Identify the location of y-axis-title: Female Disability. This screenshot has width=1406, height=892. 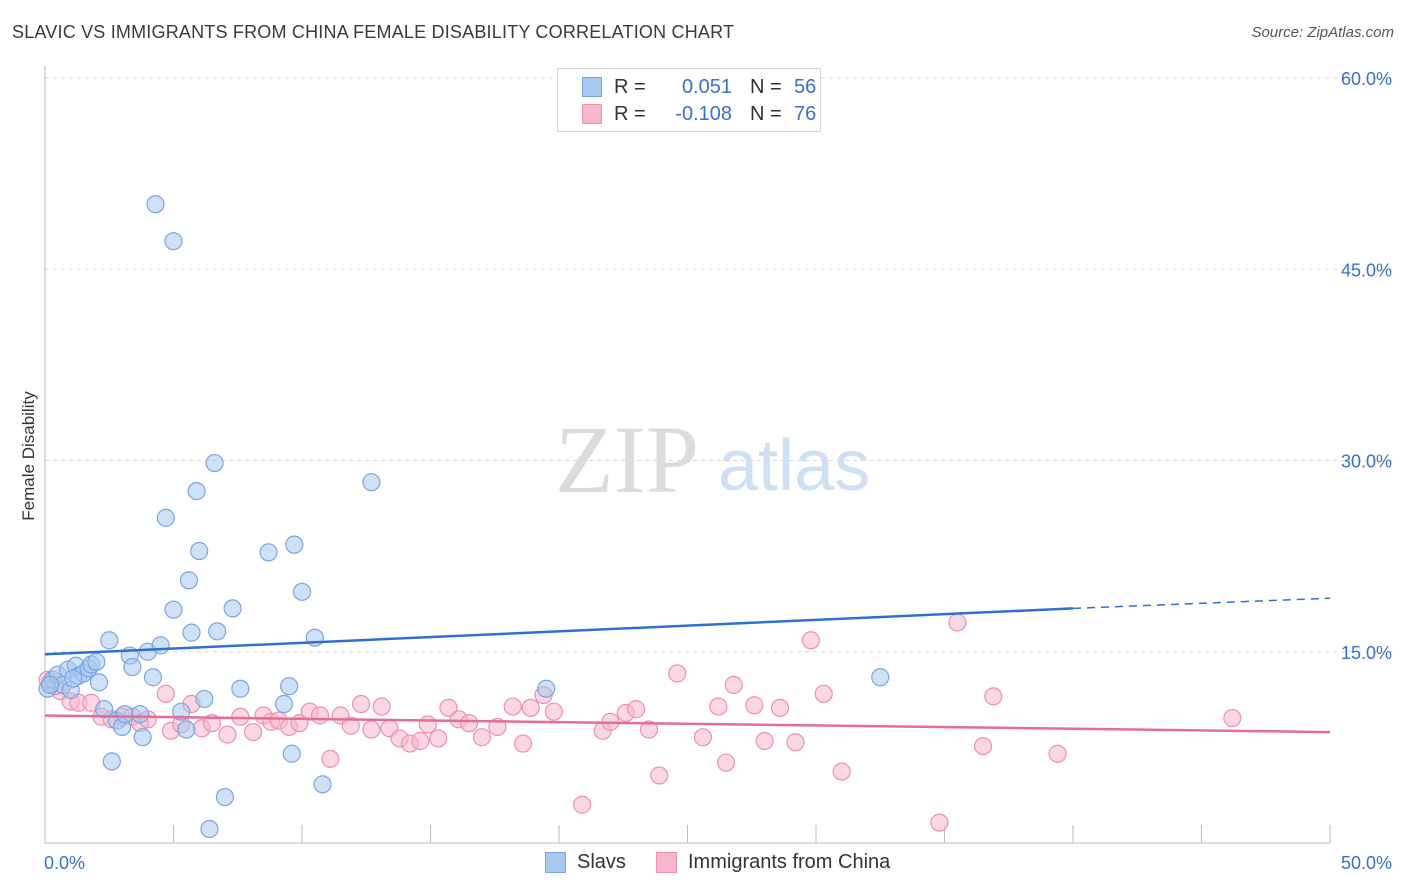
(28, 456).